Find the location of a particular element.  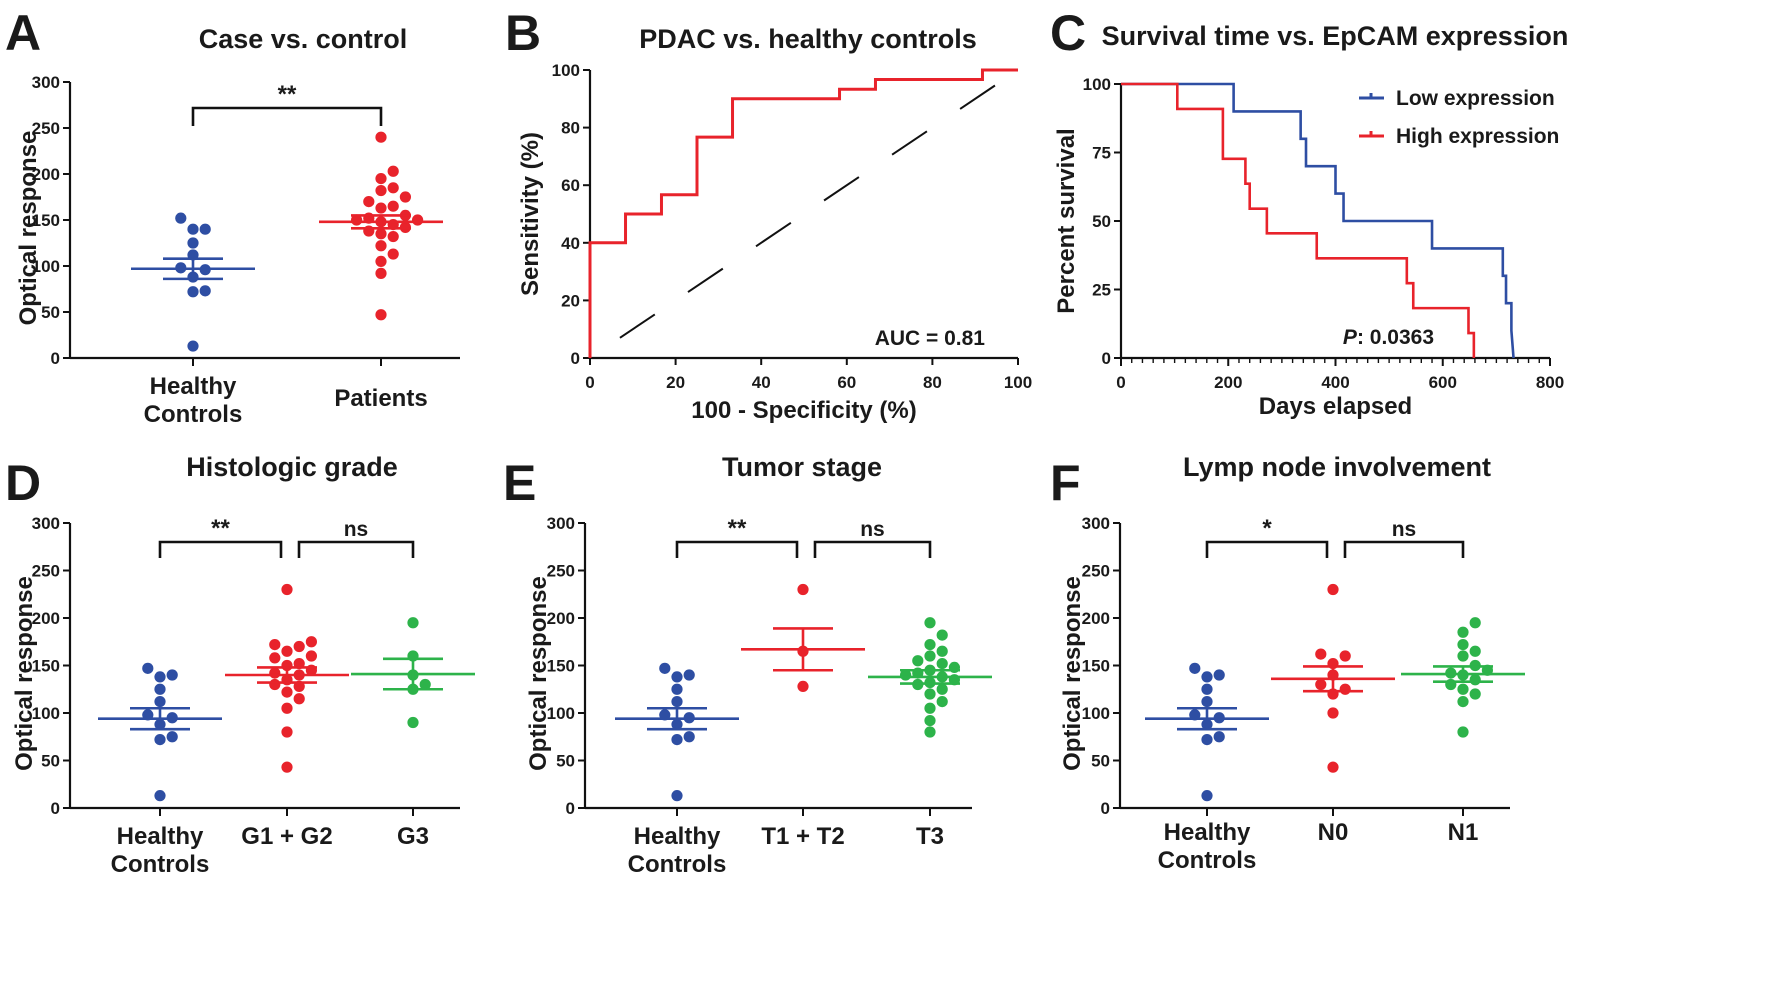

y-axis-label: Sensitivity (%) is located at coordinates (530, 214).